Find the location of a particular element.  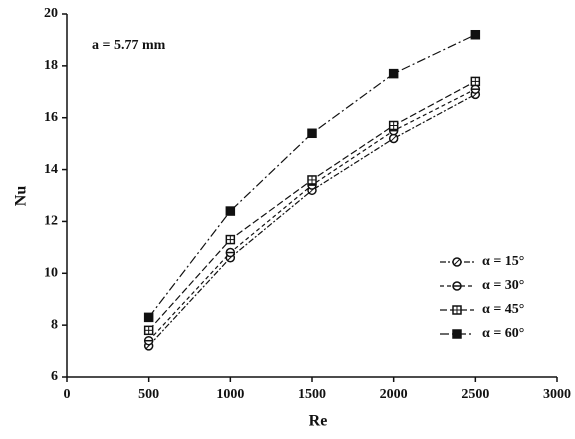

y-tick-label: 20 is located at coordinates (51, 13).